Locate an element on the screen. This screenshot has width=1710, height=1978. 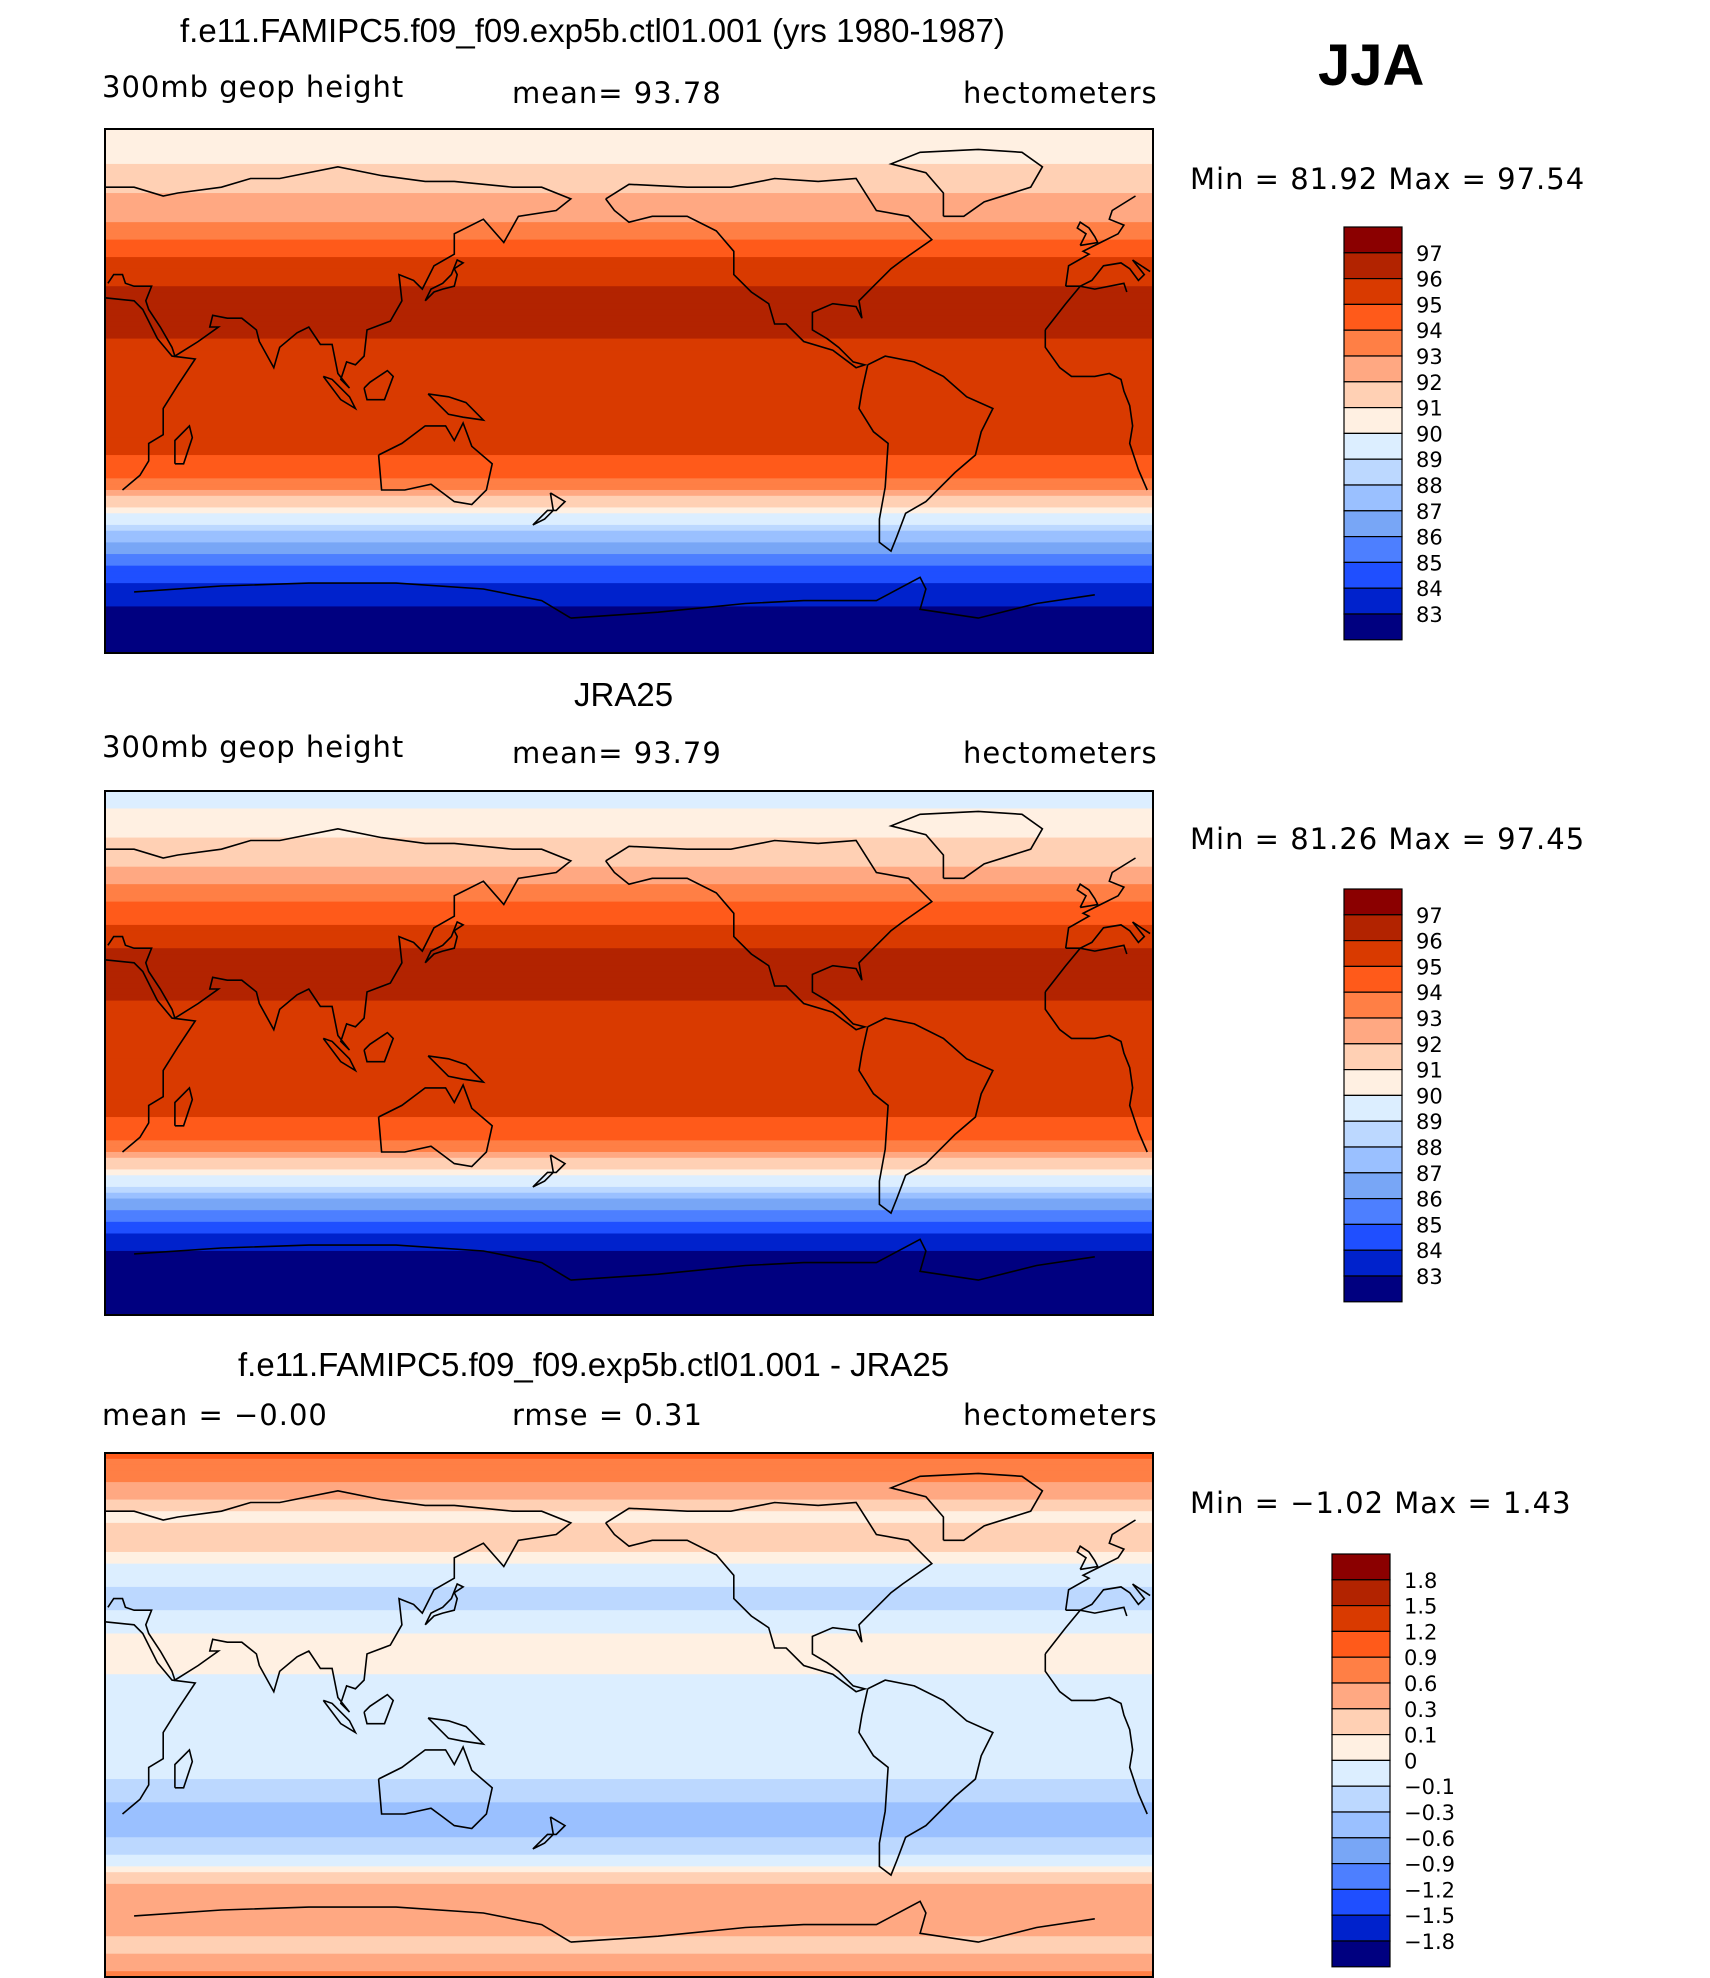
colorbar-tick-label: 89 is located at coordinates (1429, 1122).